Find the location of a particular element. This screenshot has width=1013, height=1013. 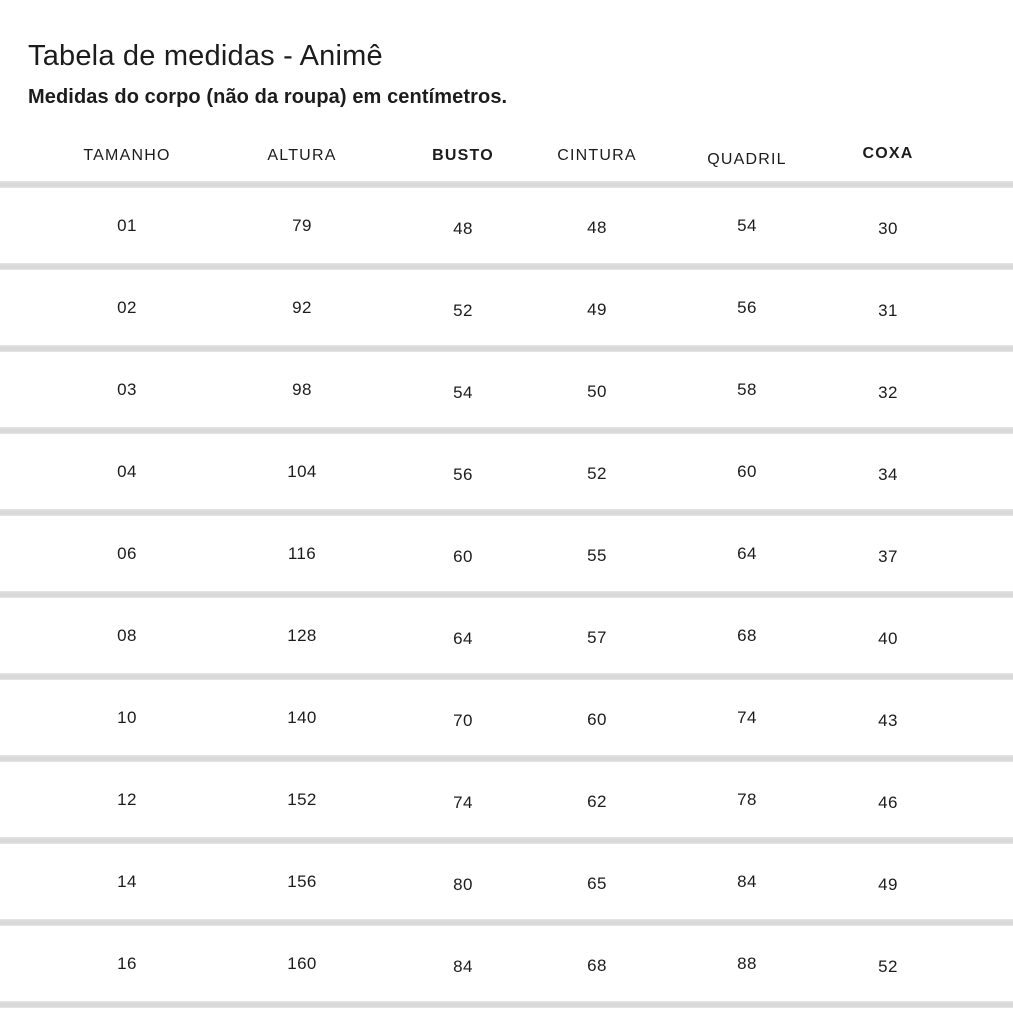

table-cell: 14 is located at coordinates (127, 881).